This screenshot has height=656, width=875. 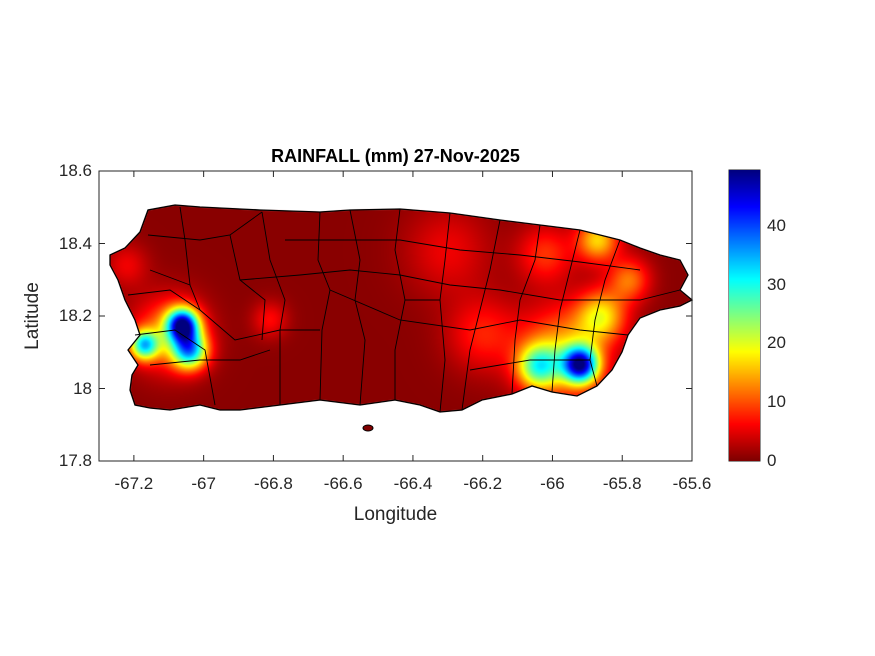 I want to click on x-tick-label: -67, so click(x=203, y=483).